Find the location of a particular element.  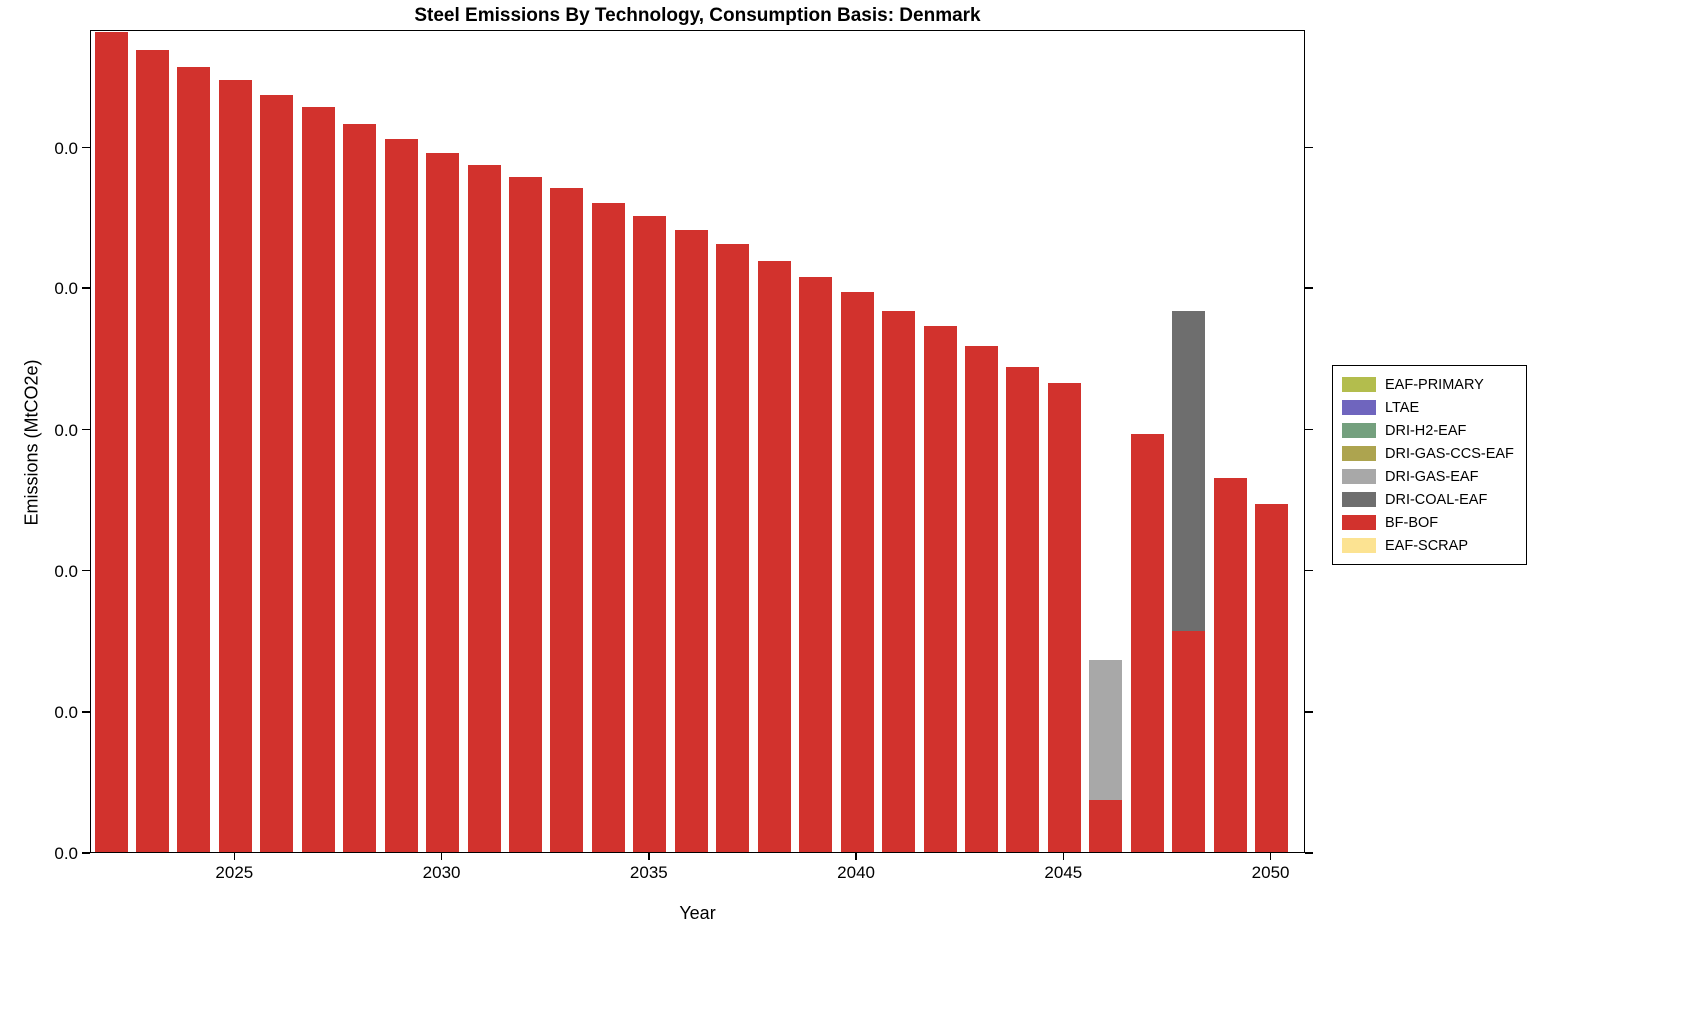

bar-segment-2024-BF-BOF is located at coordinates (194, 459).